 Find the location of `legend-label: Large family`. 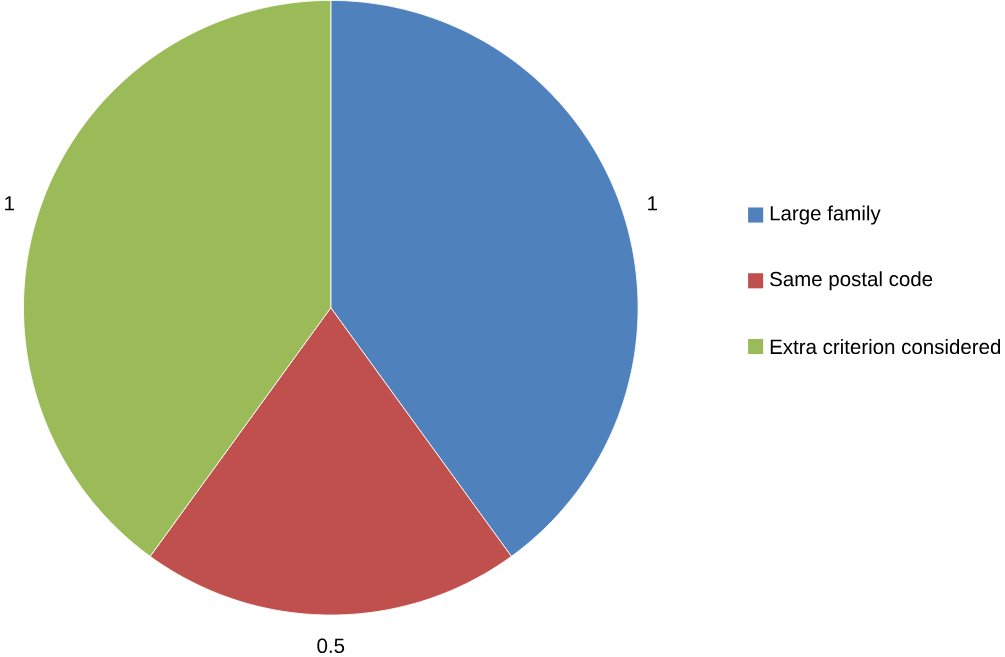

legend-label: Large family is located at coordinates (825, 215).